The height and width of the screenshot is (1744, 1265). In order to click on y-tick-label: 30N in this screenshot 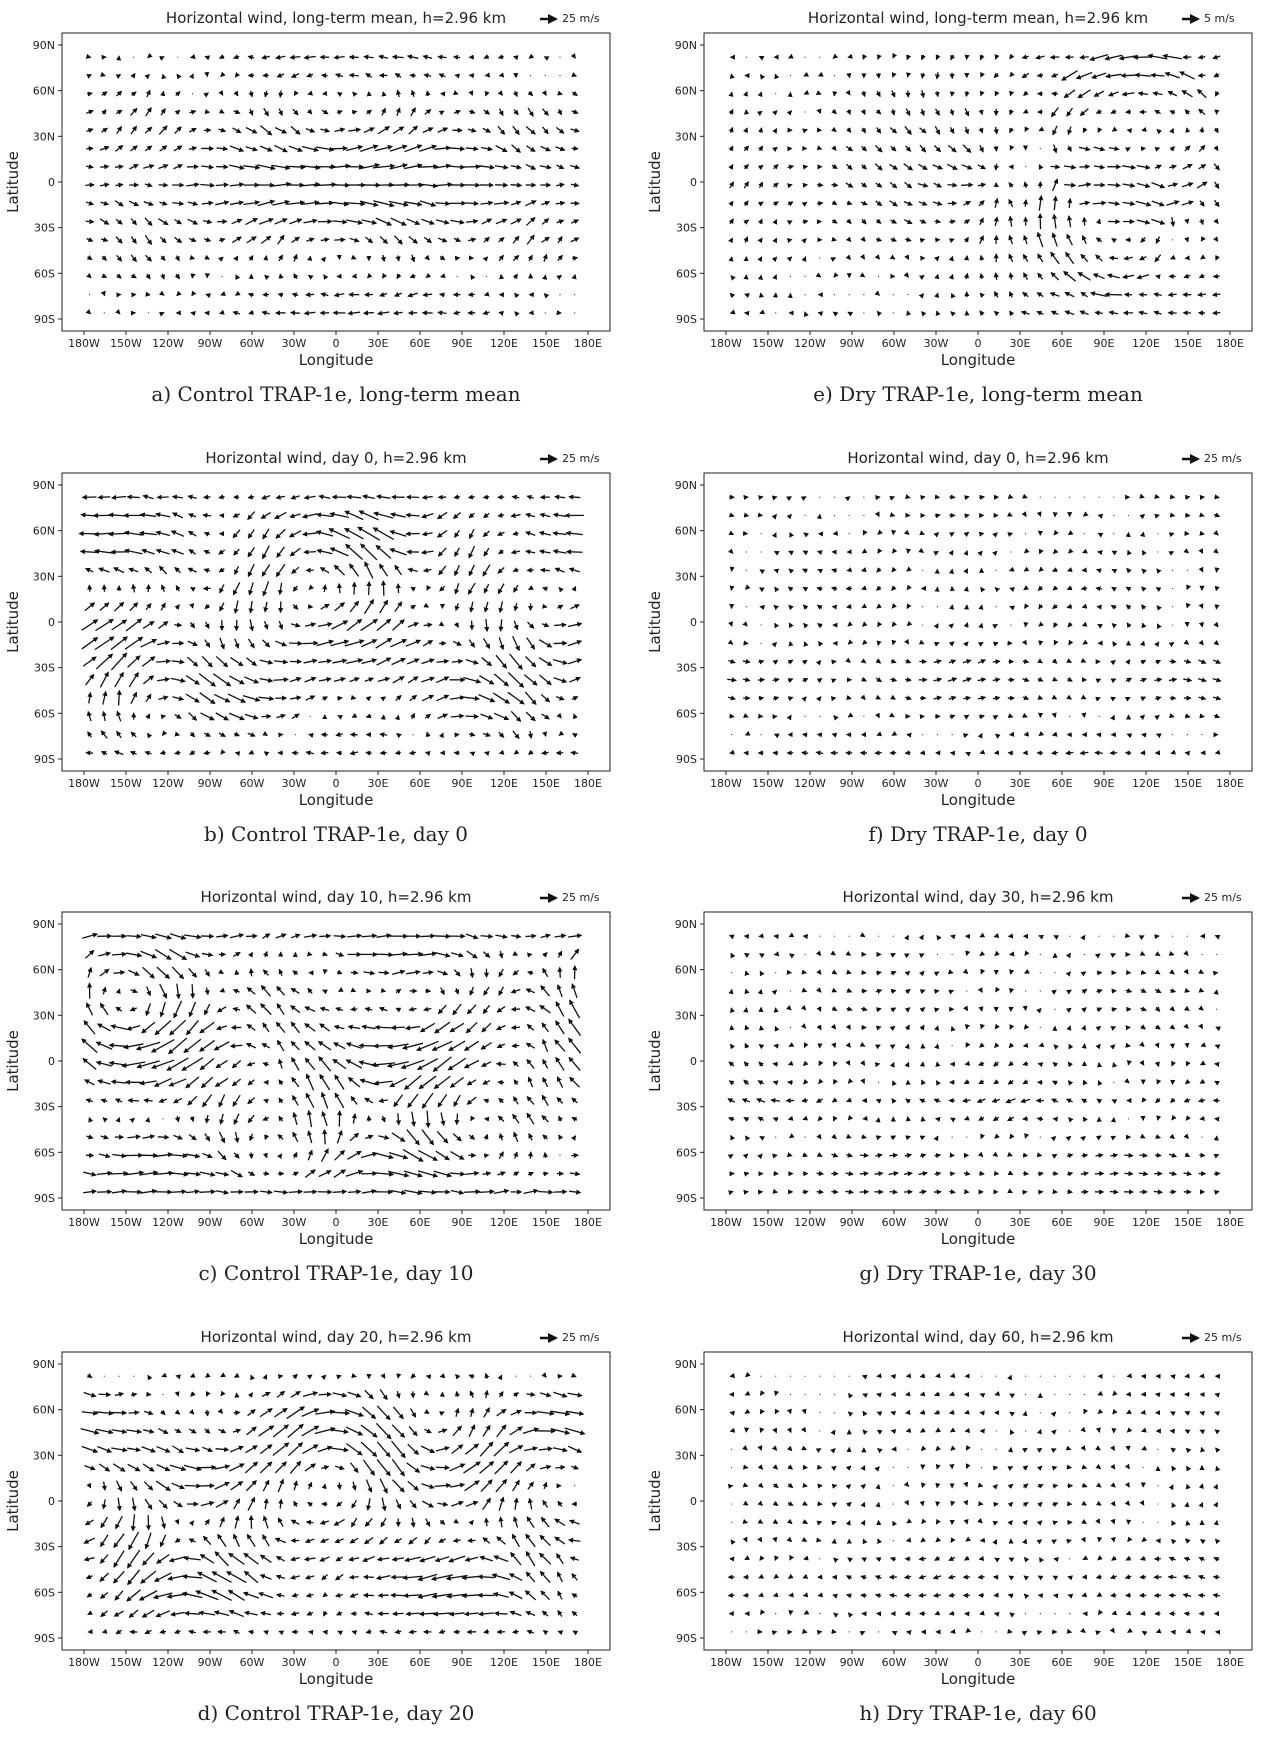, I will do `click(44, 136)`.